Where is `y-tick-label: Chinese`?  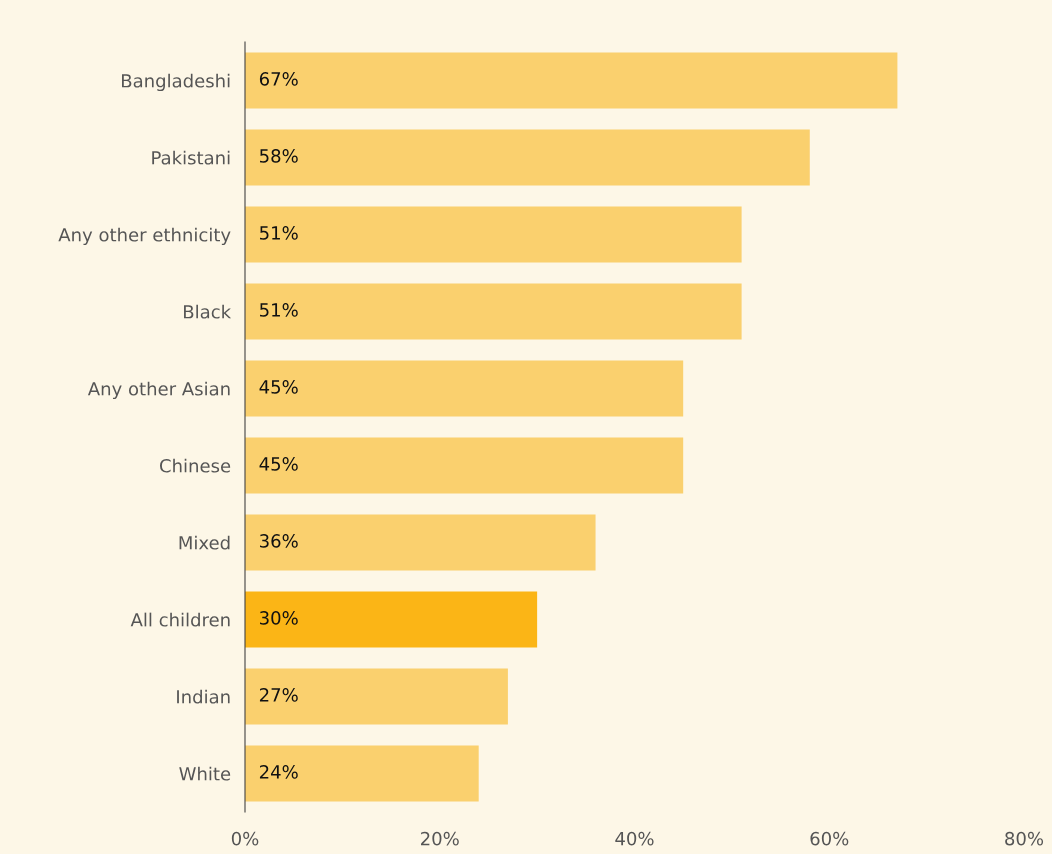
y-tick-label: Chinese is located at coordinates (195, 465).